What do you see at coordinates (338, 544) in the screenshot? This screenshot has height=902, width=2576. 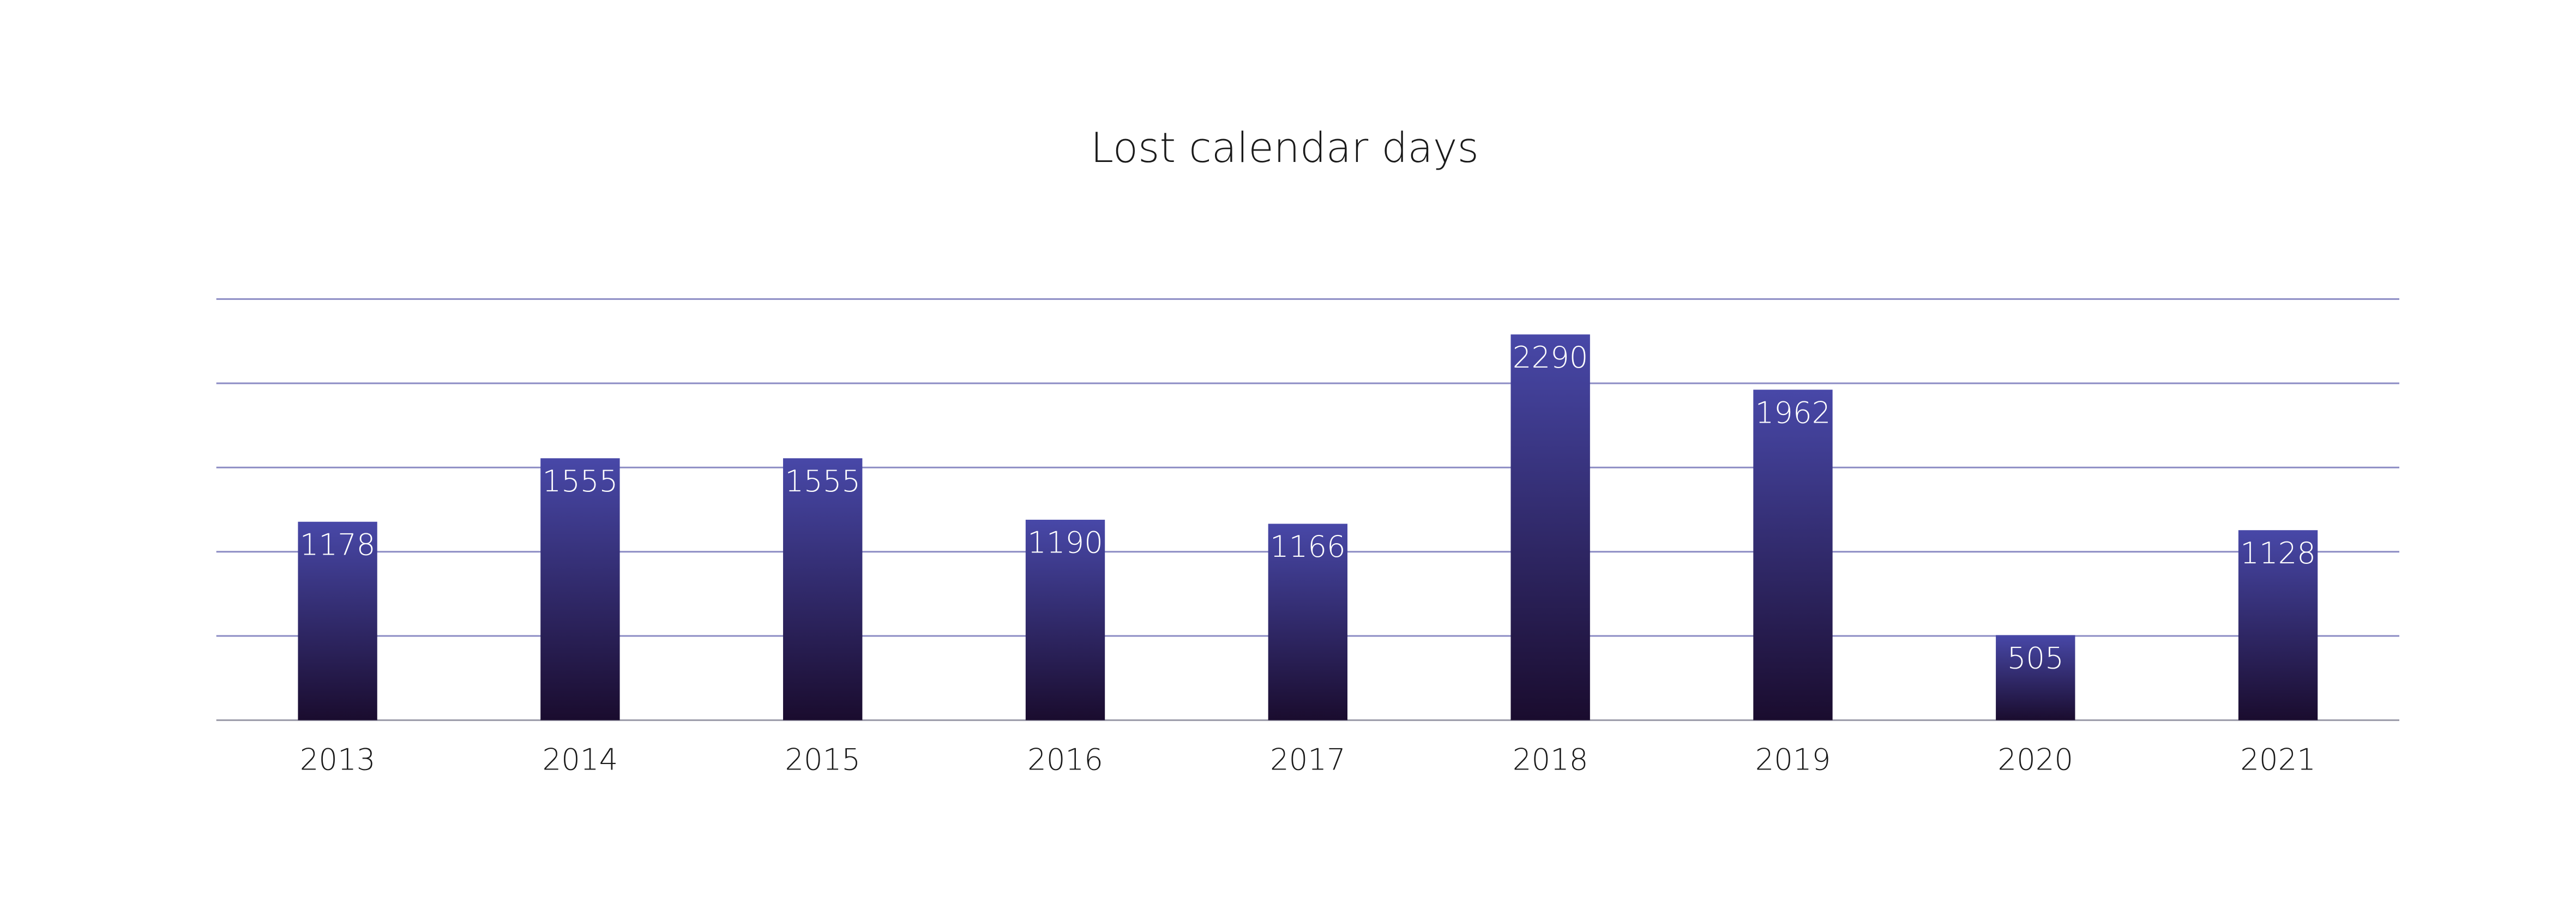 I see `value-label: 1178` at bounding box center [338, 544].